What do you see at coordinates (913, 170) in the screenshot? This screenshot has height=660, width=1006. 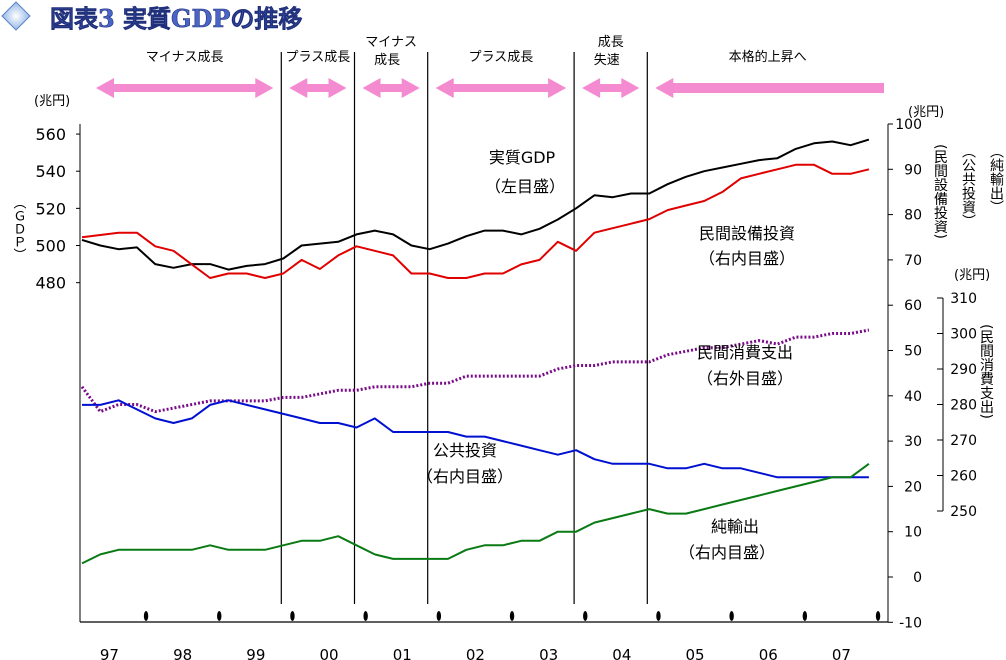 I see `right-inner-axis-tick-label: 90` at bounding box center [913, 170].